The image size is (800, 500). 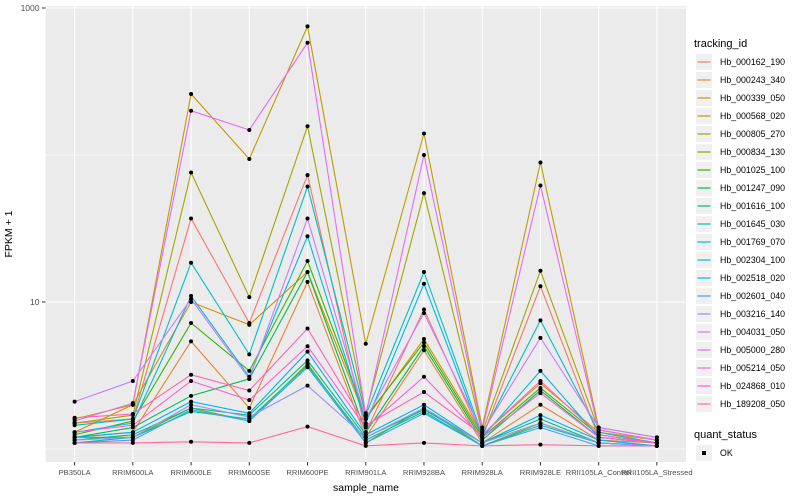 What do you see at coordinates (704, 453) in the screenshot?
I see `quant-point-icon` at bounding box center [704, 453].